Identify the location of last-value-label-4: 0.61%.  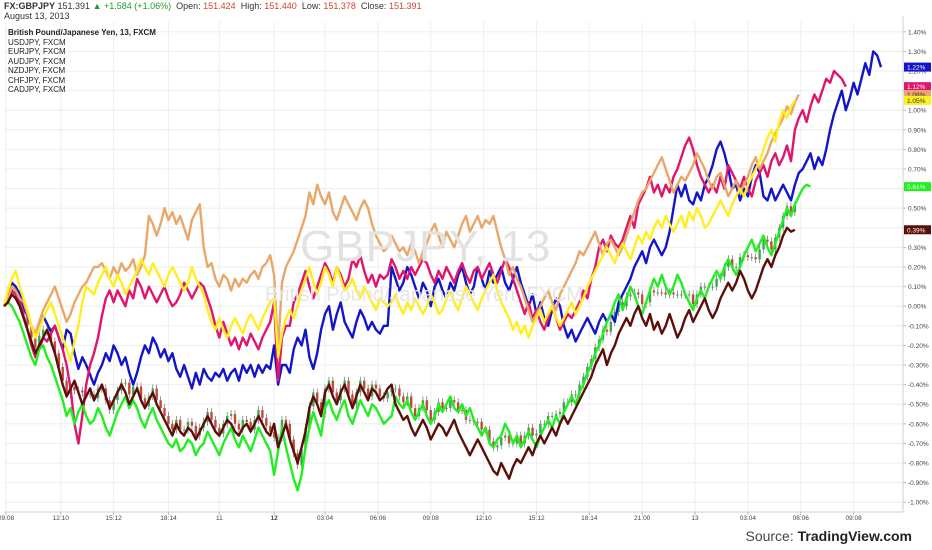
(916, 187).